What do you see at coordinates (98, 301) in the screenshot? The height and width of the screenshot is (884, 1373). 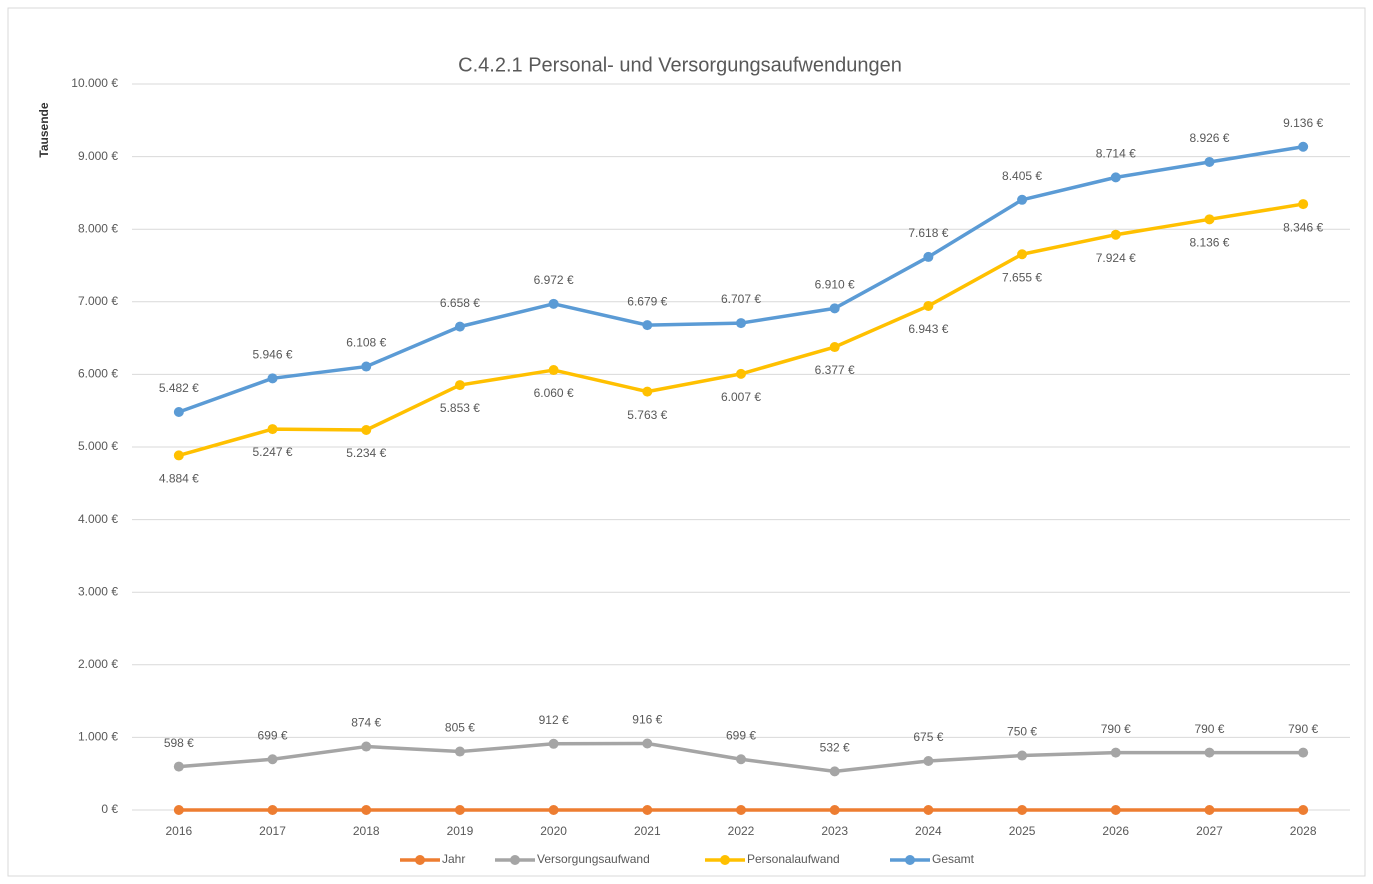 I see `y-tick-label: 7.000 €` at bounding box center [98, 301].